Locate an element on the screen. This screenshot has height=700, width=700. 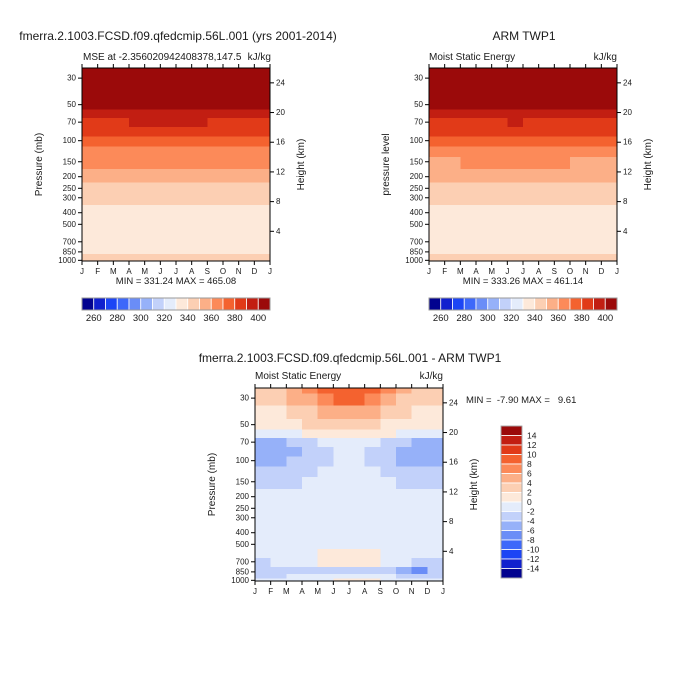
pressure-tick-label: 500 is located at coordinates (417, 224).